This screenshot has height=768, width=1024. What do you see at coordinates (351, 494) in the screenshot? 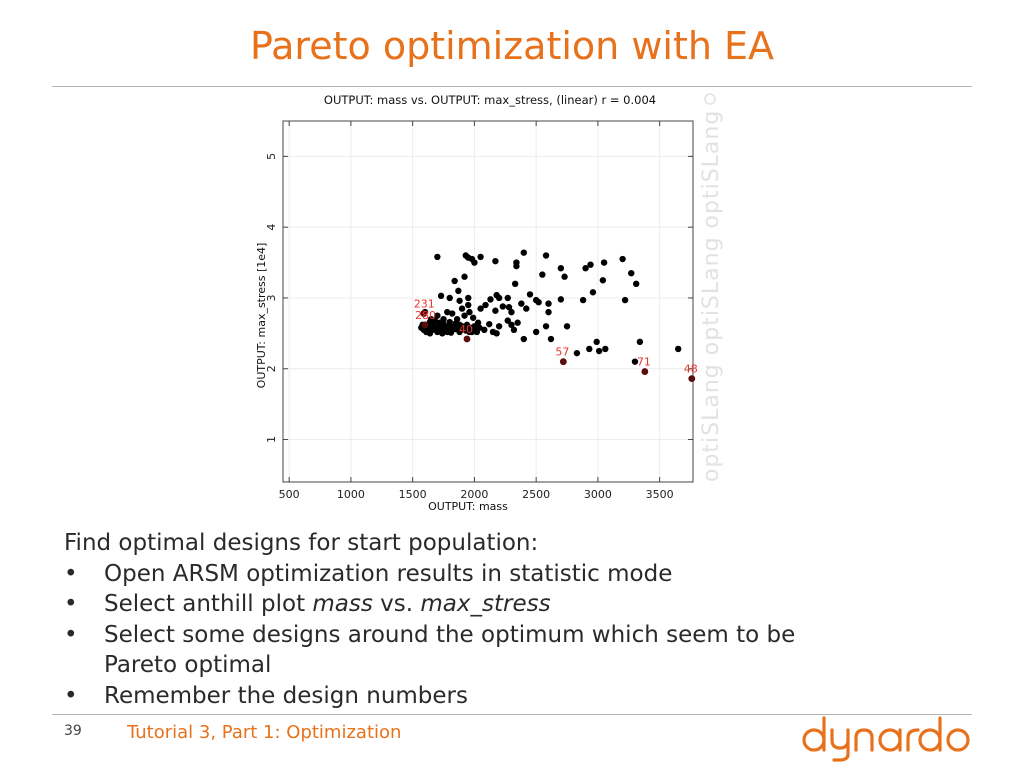
I see `x-tick-label: 1000` at bounding box center [351, 494].